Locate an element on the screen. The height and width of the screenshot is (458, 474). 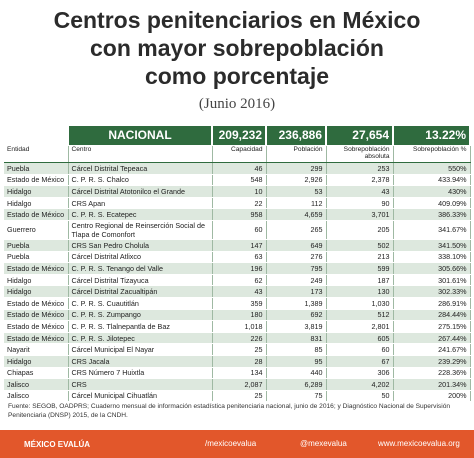
table-cell: C. P. R. S. Cuautitlán is located at coordinates (140, 303).